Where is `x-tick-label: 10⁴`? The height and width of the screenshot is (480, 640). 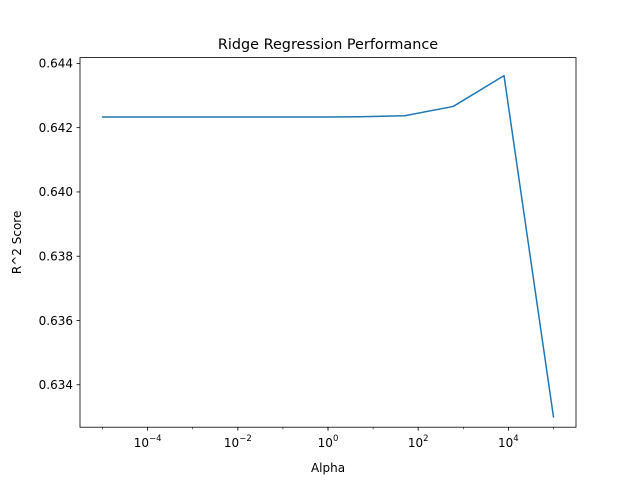
x-tick-label: 10⁴ is located at coordinates (508, 442).